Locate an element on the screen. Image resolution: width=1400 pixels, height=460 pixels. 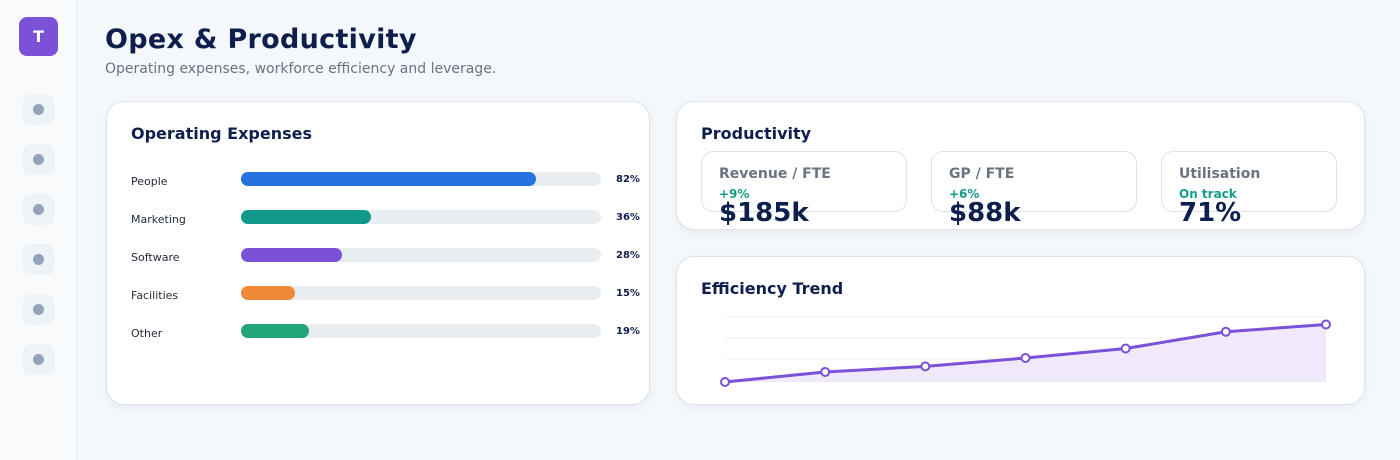
kpi-utilisation: Utilisation On track 71% is located at coordinates (1249, 189).